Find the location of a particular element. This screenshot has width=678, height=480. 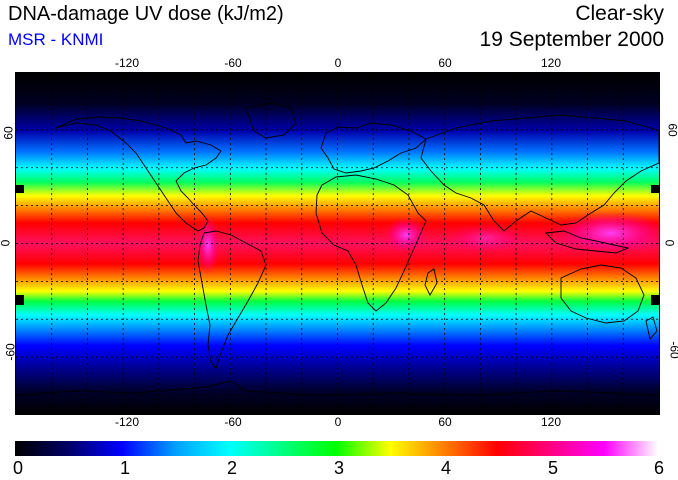

south-america-coast is located at coordinates (232, 299).